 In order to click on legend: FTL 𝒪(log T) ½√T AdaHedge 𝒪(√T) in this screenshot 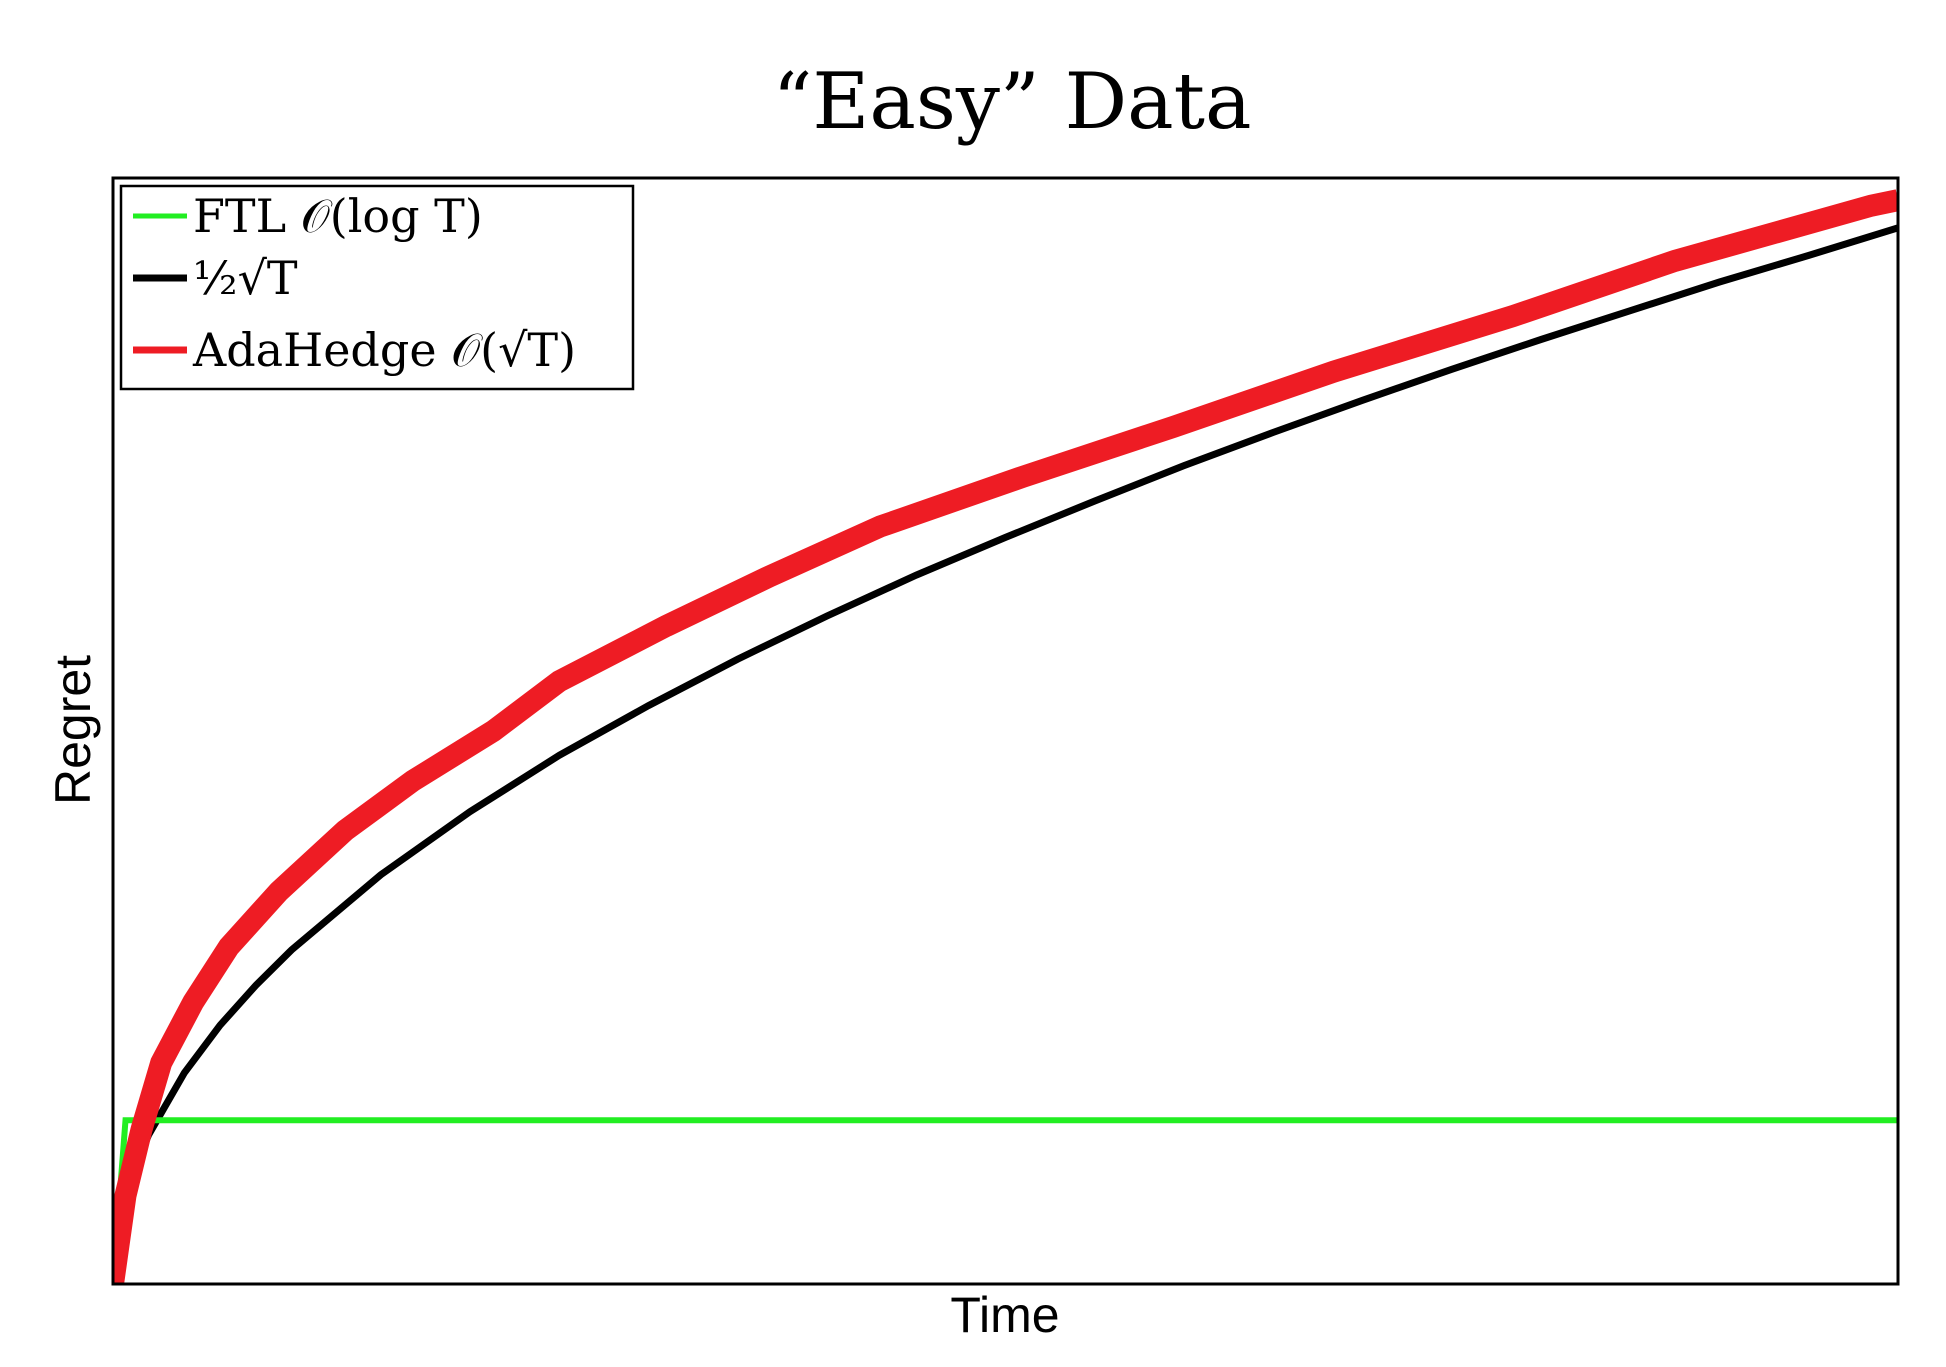, I will do `click(377, 287)`.